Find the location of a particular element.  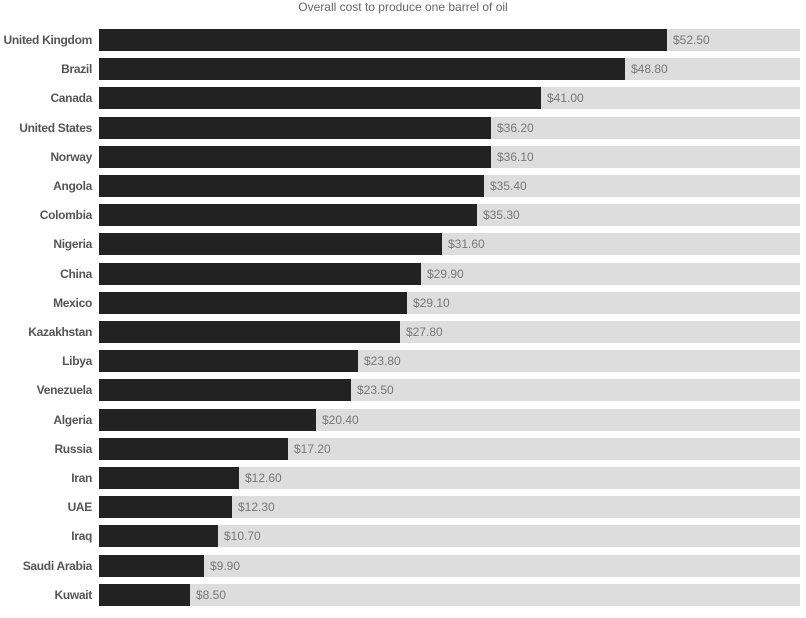

bar-track: $9.90 is located at coordinates (449, 566).